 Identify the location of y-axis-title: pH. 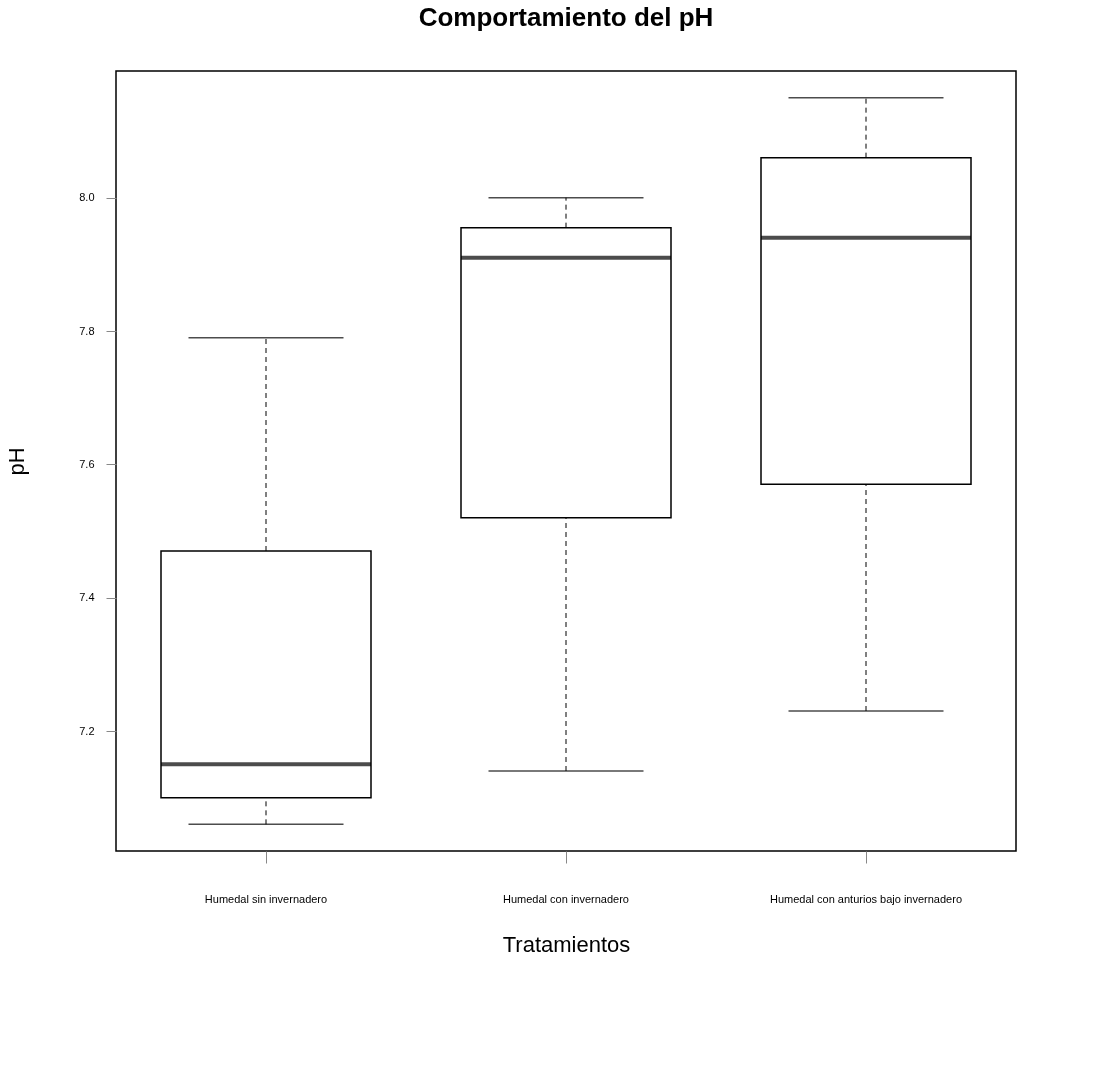
(17, 461).